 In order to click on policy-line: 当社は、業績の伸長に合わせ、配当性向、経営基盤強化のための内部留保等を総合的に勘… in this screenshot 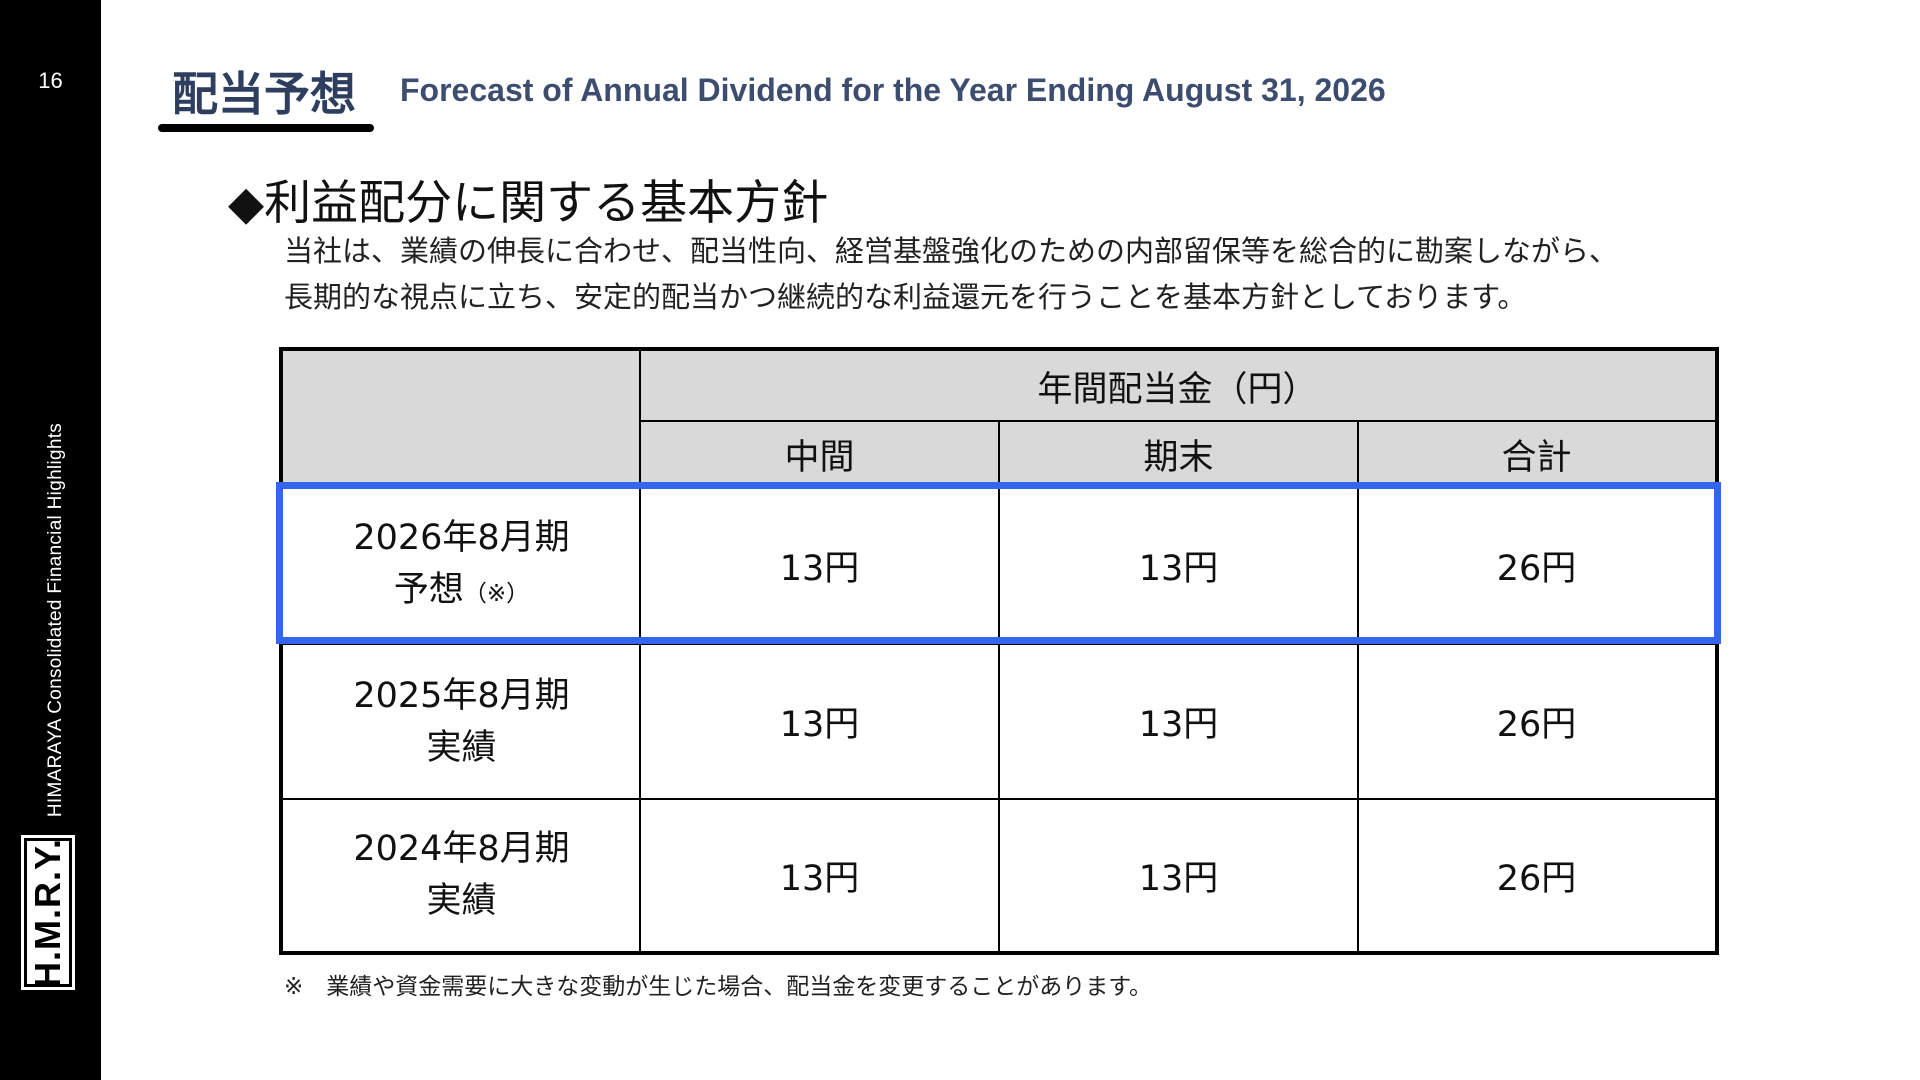, I will do `click(951, 251)`.